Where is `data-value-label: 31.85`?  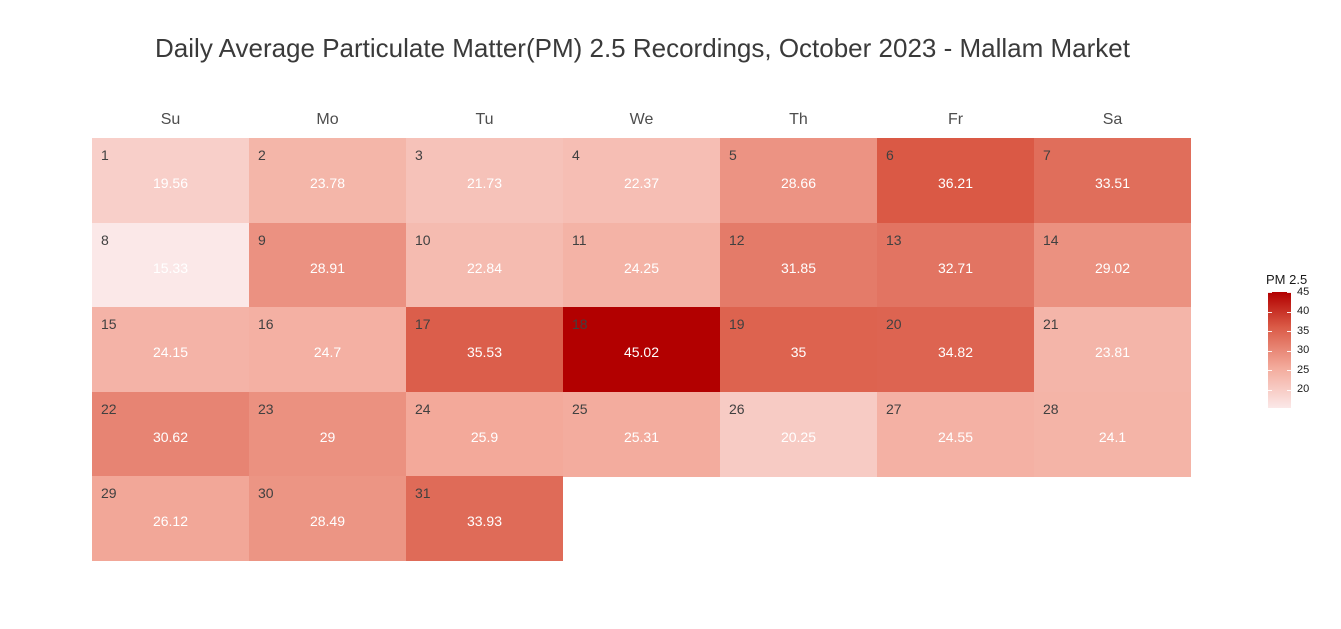
data-value-label: 31.85 is located at coordinates (798, 267).